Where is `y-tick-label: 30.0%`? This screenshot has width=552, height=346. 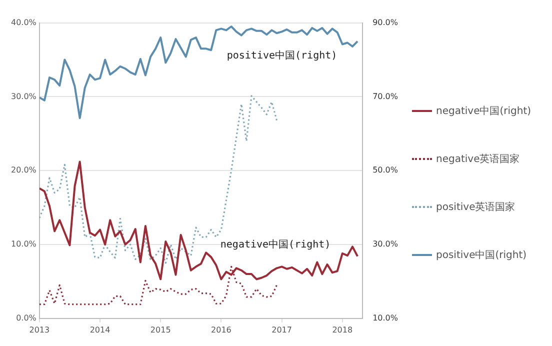 y-tick-label: 30.0% is located at coordinates (23, 96).